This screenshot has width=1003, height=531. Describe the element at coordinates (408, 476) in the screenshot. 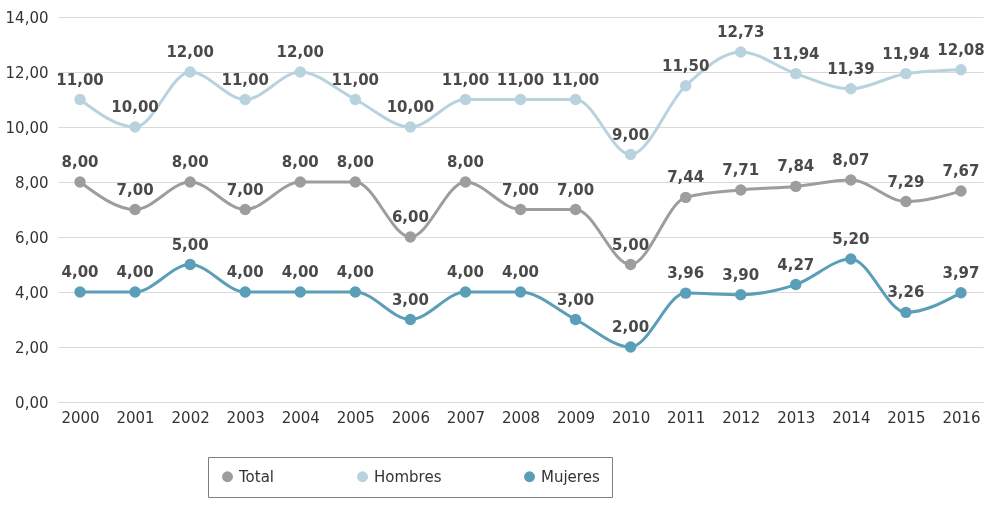

I see `legend-label: Hombres` at that location.